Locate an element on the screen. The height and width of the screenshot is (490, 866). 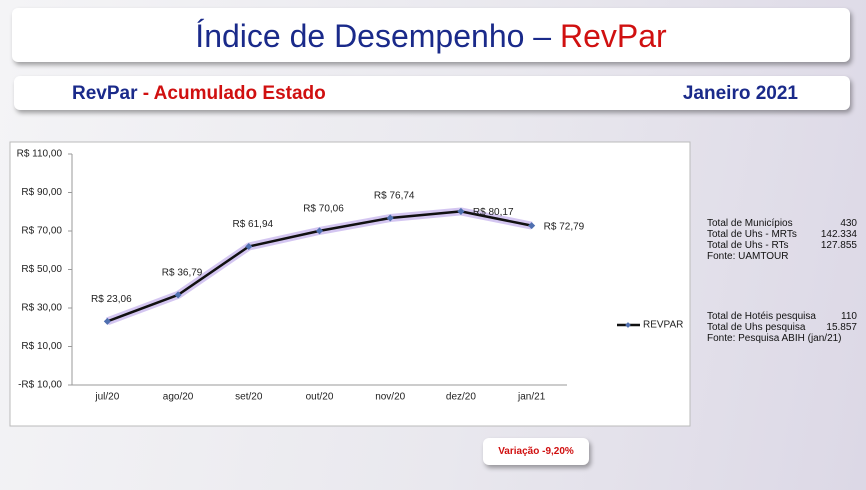
y-tick-label: R$ 90,00 is located at coordinates (41, 192).